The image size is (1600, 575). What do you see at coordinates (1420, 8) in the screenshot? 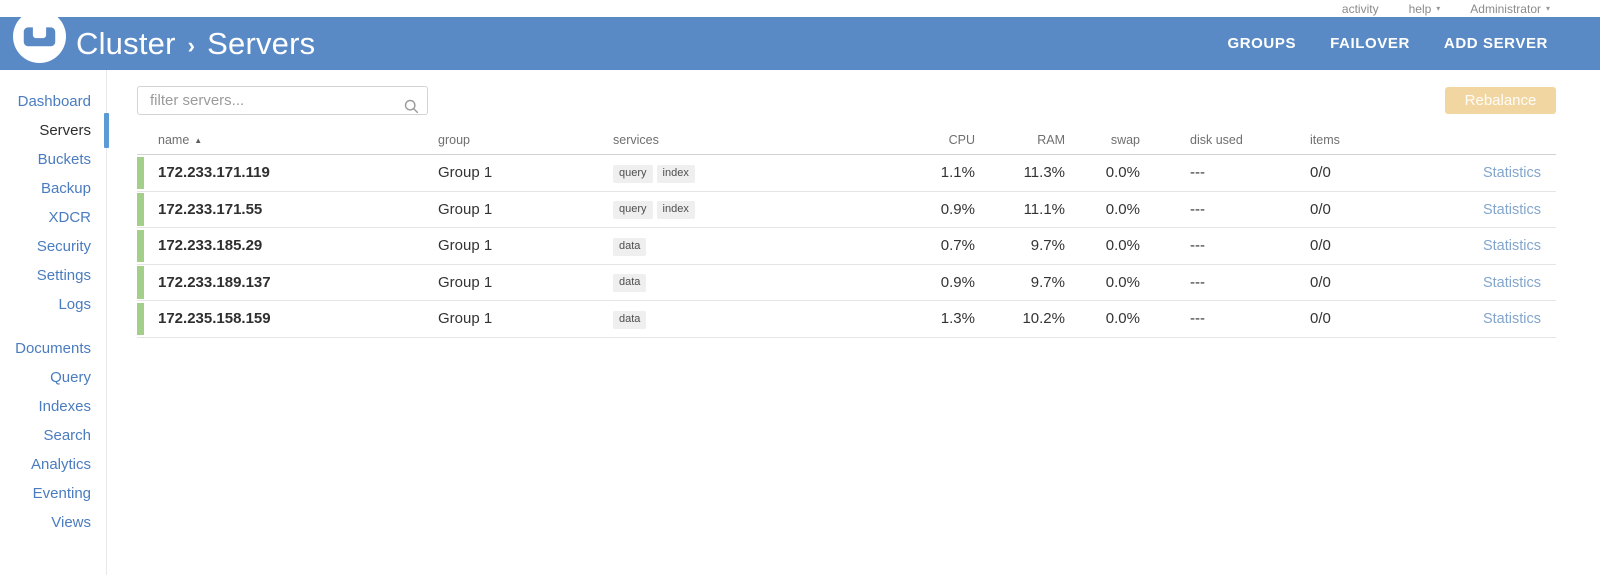
I see `help-label: help` at bounding box center [1420, 8].